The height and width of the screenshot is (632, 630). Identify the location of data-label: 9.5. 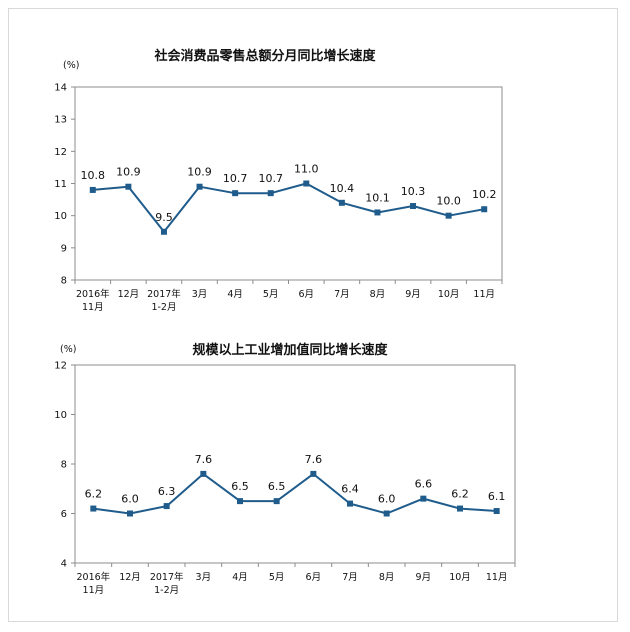
(164, 217).